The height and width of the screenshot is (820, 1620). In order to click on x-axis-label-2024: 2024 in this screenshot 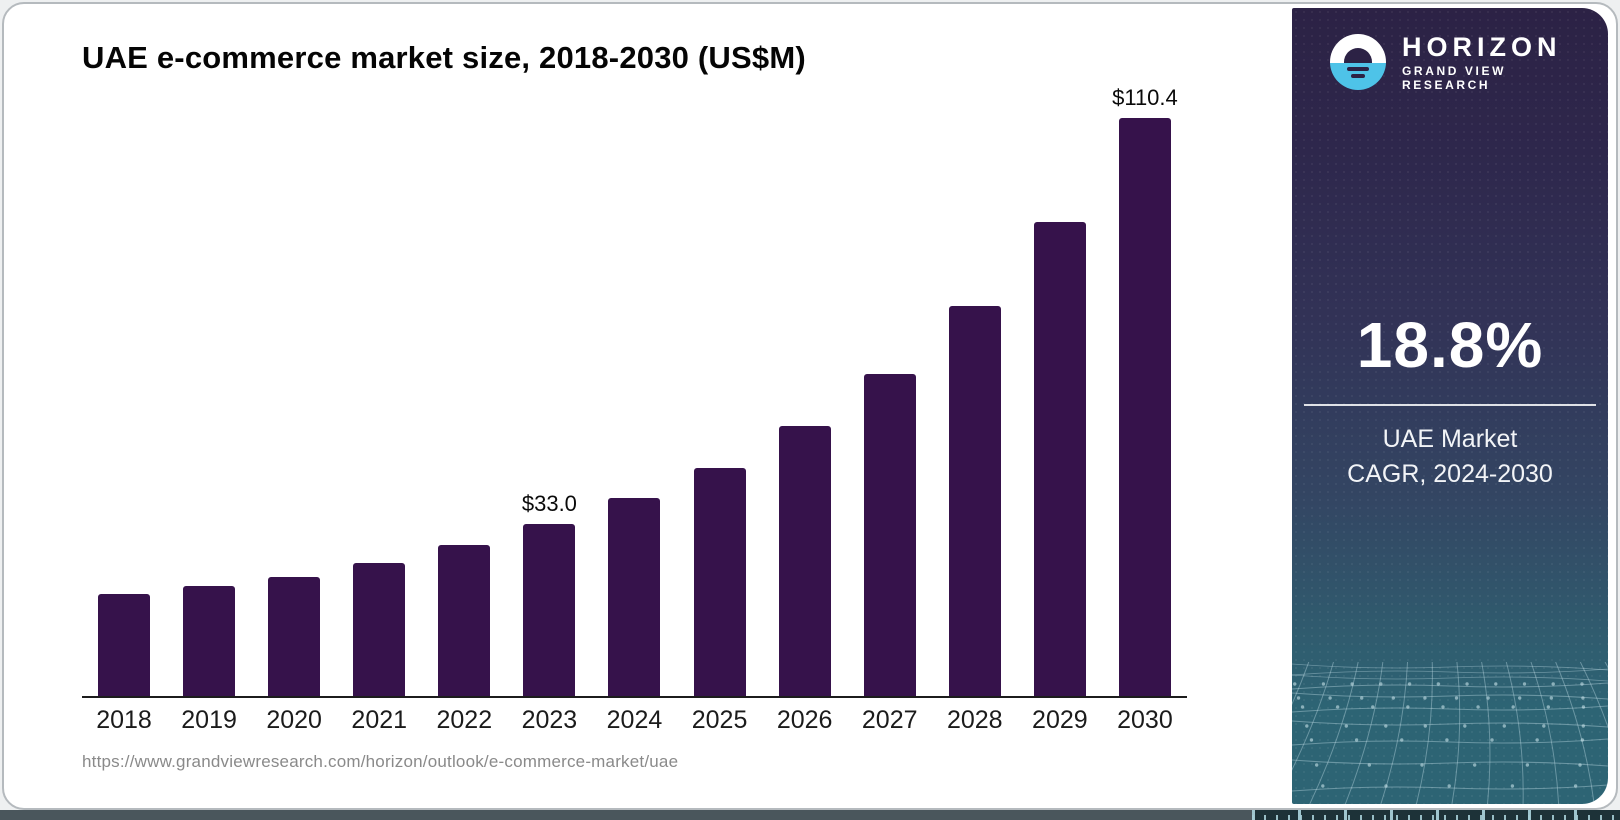, I will do `click(634, 720)`.